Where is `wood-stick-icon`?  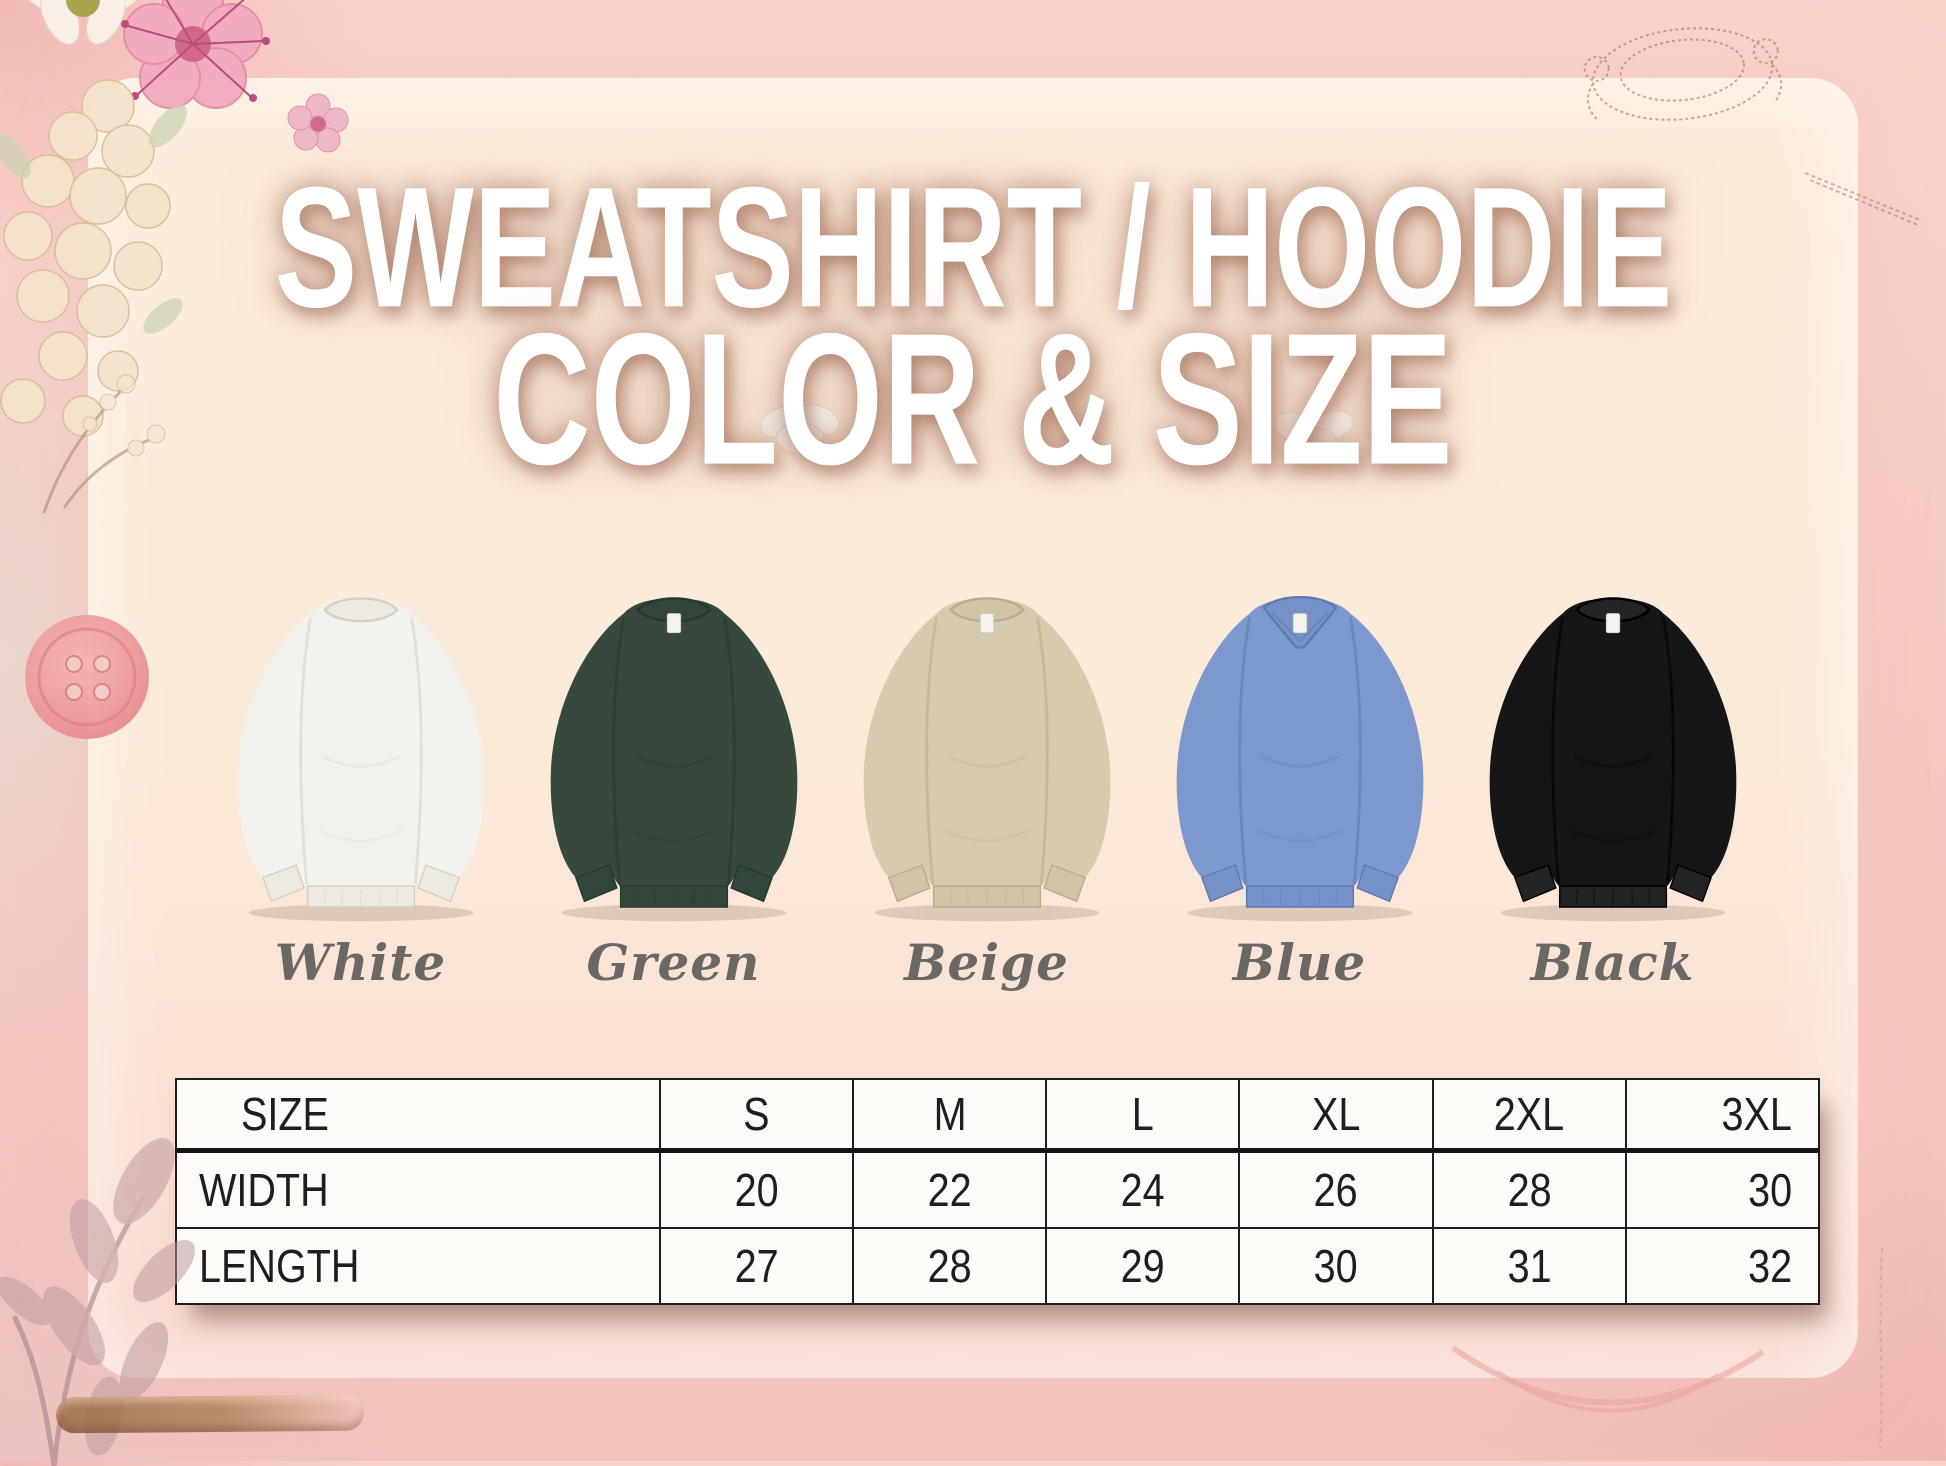 wood-stick-icon is located at coordinates (210, 1414).